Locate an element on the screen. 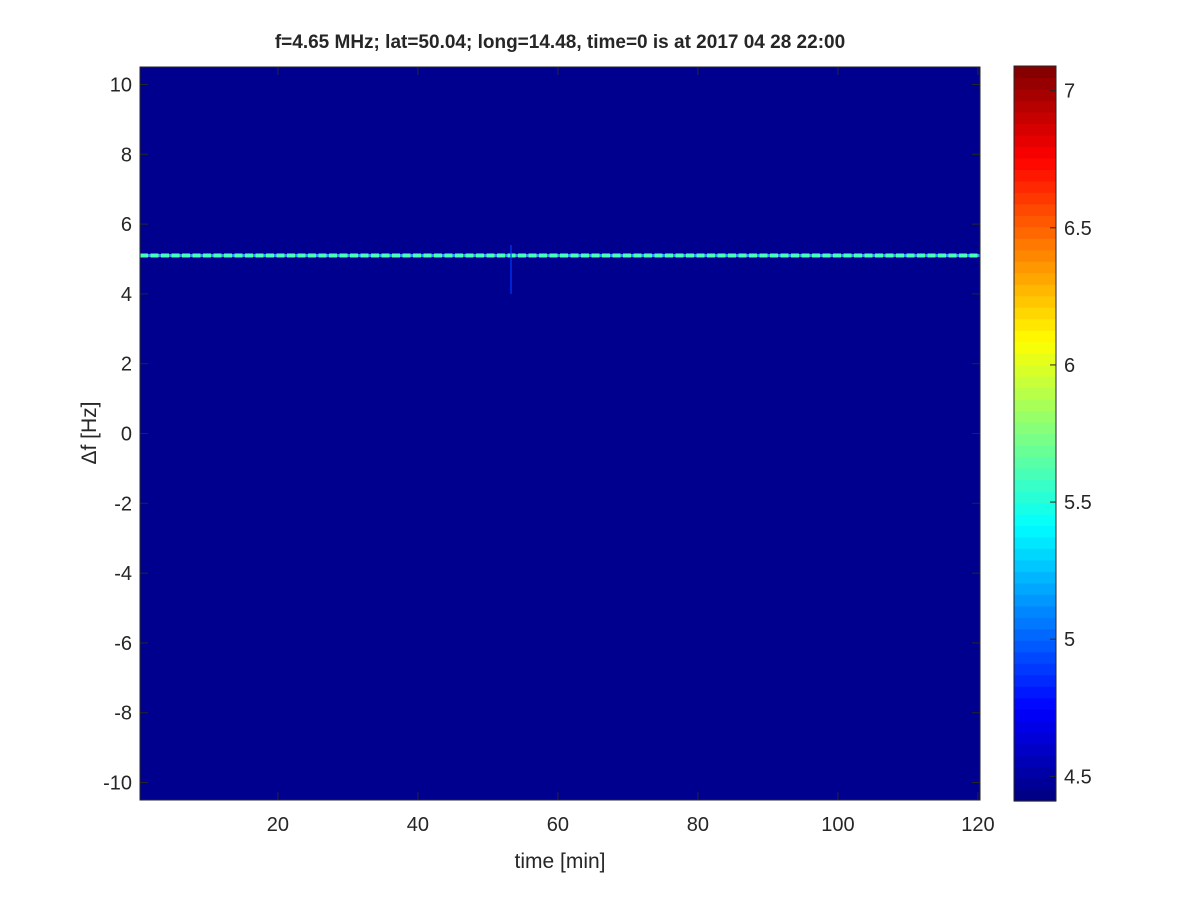 The height and width of the screenshot is (905, 1200). y-tick-label: 6 is located at coordinates (126, 225).